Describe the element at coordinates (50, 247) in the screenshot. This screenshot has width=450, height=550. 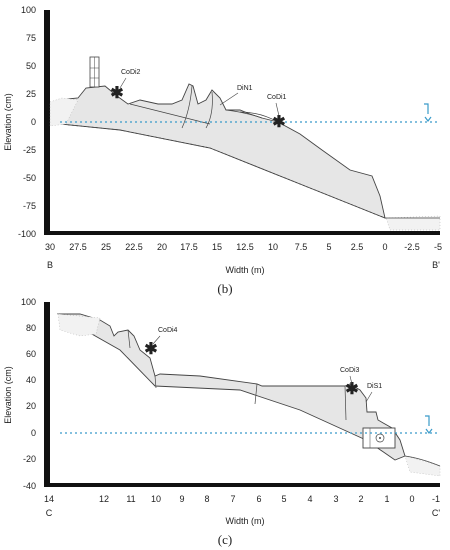
I see `x-tick: 30` at that location.